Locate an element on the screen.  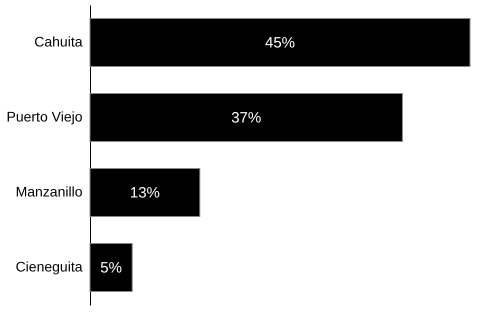
data-label: 37% is located at coordinates (246, 118).